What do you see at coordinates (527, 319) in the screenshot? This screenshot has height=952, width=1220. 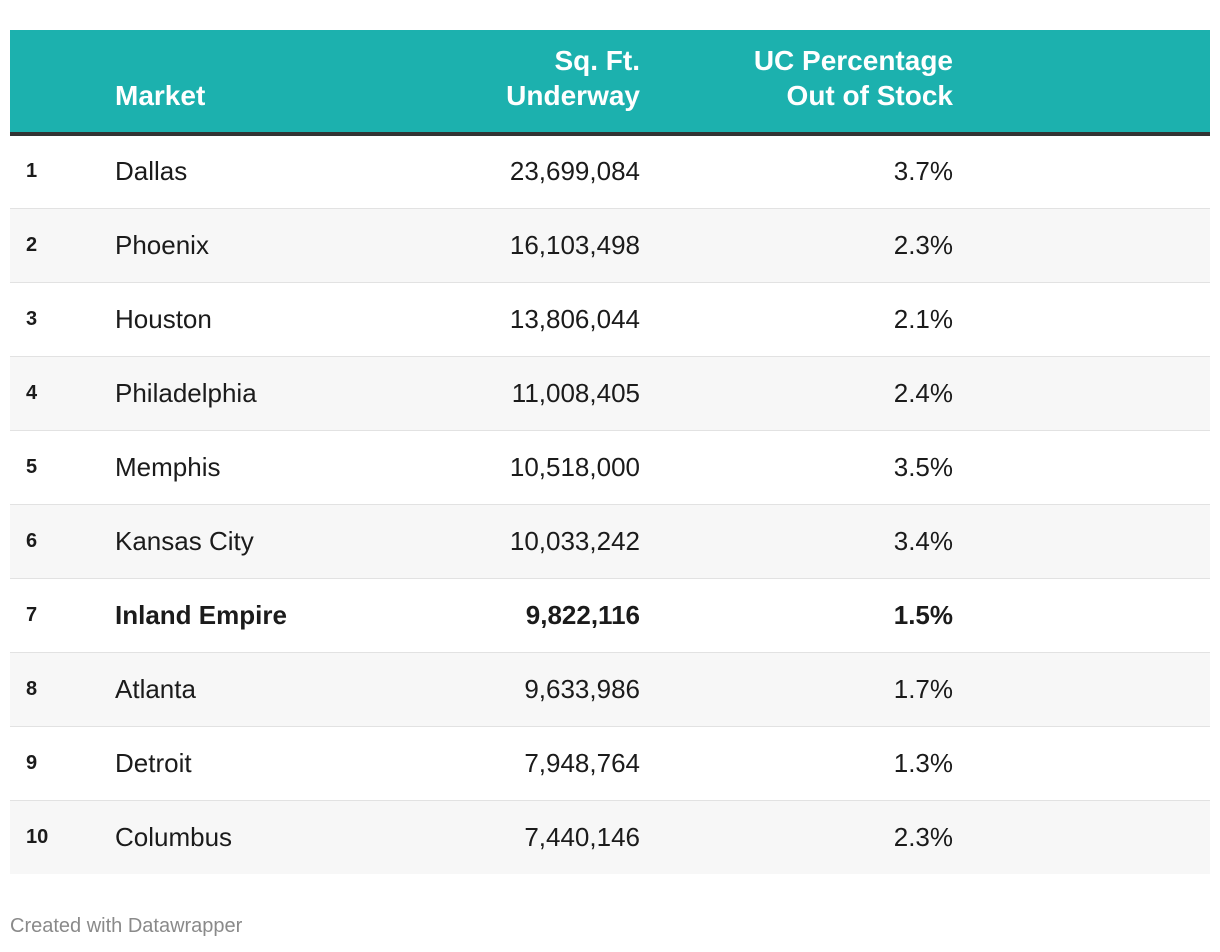 I see `sqft-cell: 13,806,044` at bounding box center [527, 319].